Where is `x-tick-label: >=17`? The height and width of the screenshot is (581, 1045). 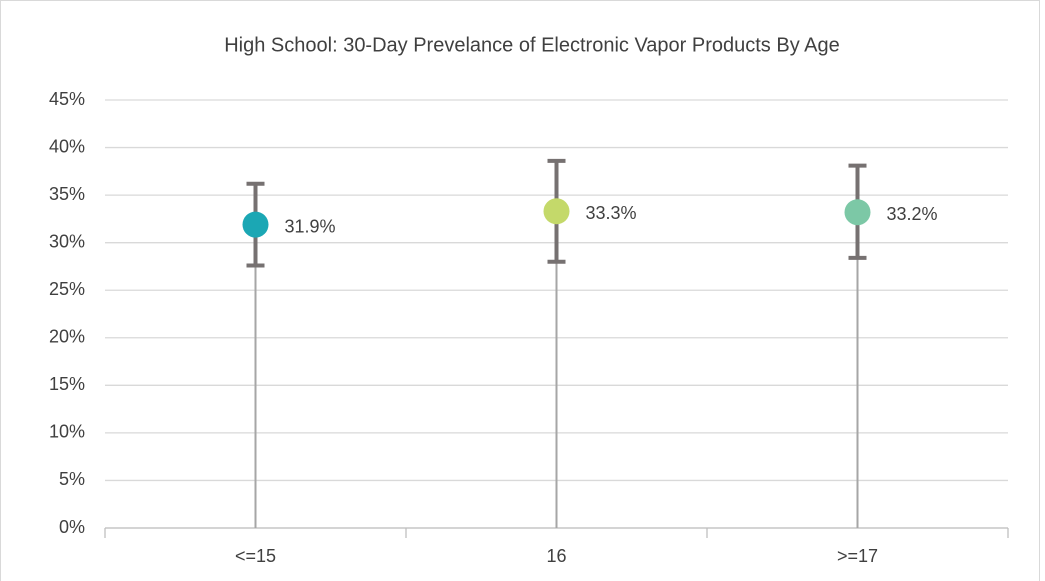 x-tick-label: >=17 is located at coordinates (857, 556).